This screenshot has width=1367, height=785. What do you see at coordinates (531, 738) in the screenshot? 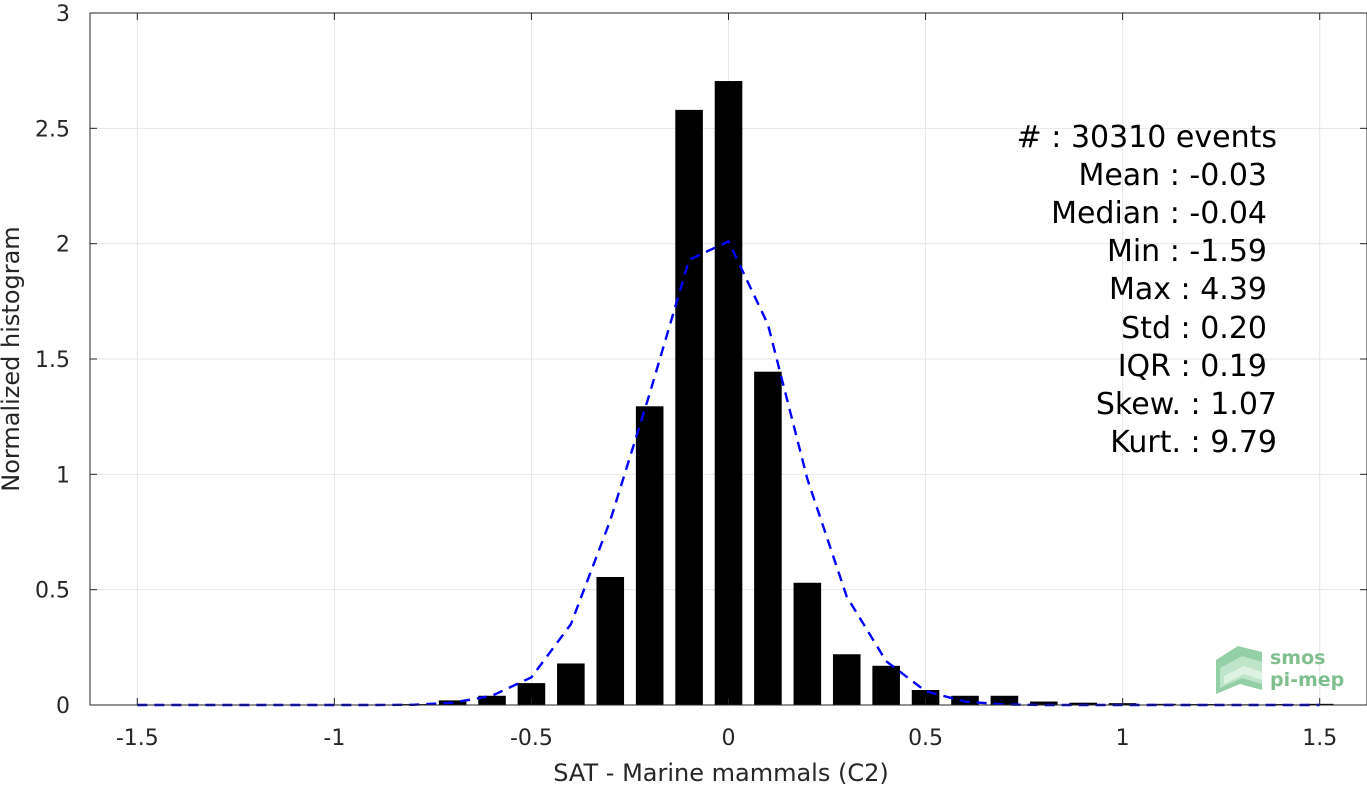
I see `x-tick-label: -0.5` at bounding box center [531, 738].